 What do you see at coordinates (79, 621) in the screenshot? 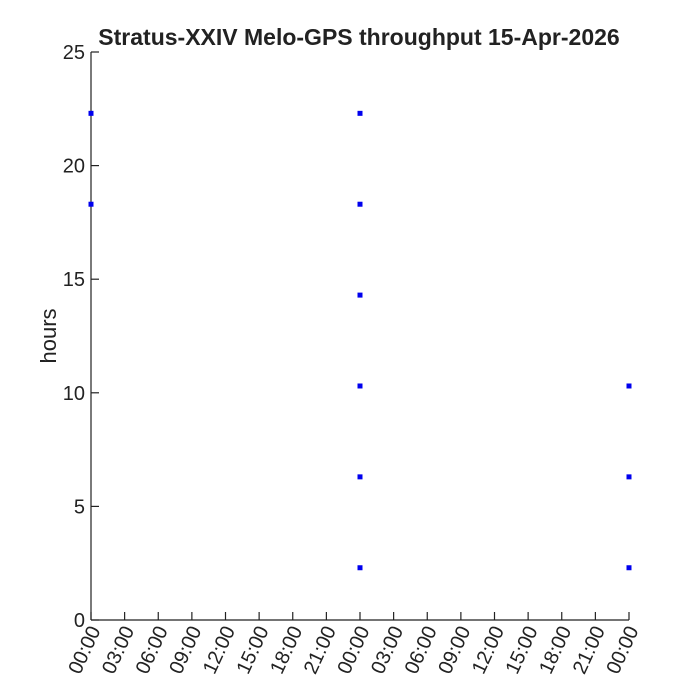
I see `y-tick-label: 0` at bounding box center [79, 621].